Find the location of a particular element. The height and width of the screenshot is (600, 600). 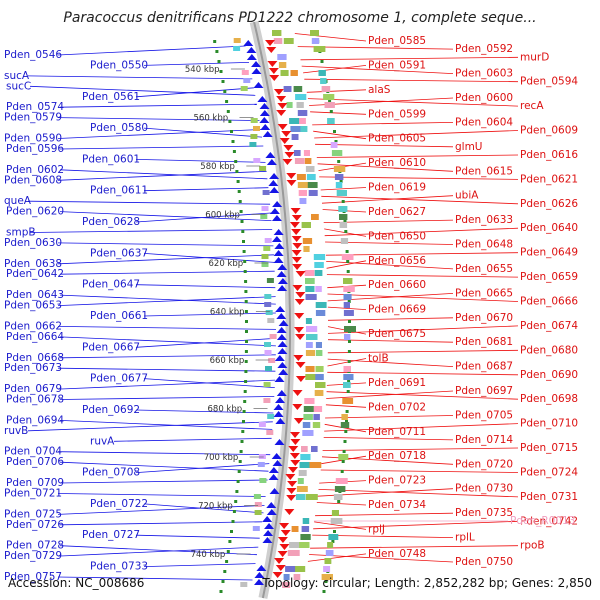

left-gene-label: Pden_0677 is located at coordinates (119, 379).